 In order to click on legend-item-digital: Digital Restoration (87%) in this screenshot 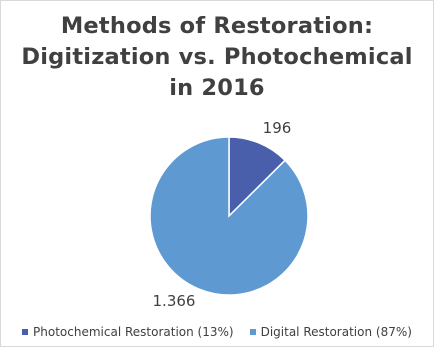, I will do `click(330, 332)`.